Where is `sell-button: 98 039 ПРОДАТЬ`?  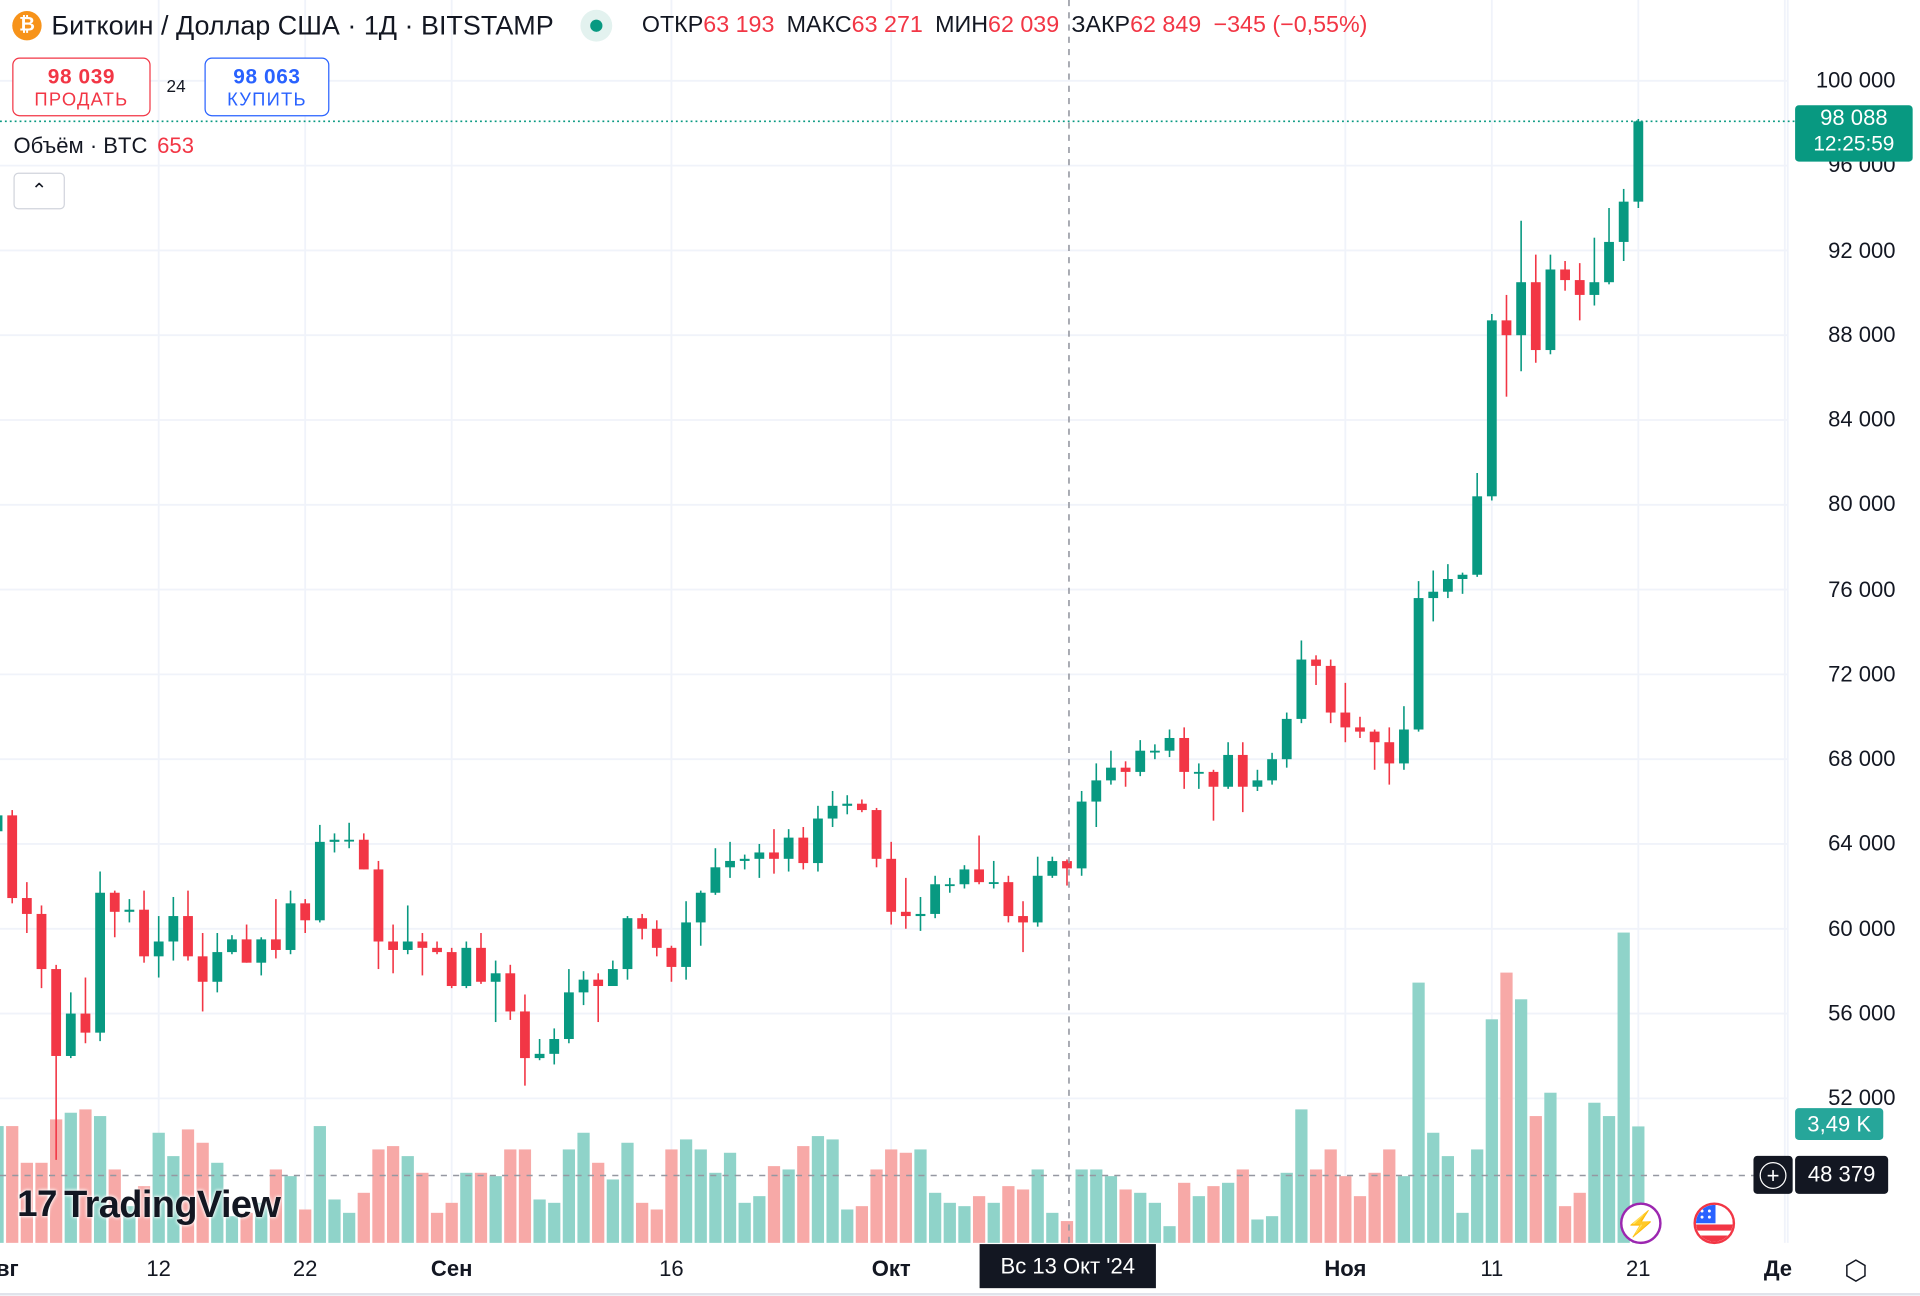 sell-button: 98 039 ПРОДАТЬ is located at coordinates (81, 87).